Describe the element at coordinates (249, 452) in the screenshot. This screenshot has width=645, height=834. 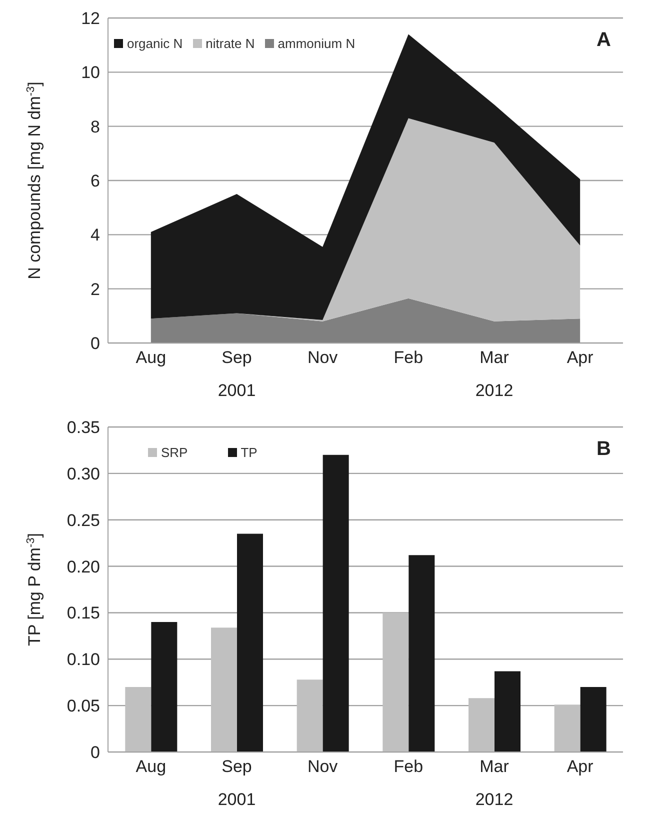
I see `legend-label: TP` at that location.